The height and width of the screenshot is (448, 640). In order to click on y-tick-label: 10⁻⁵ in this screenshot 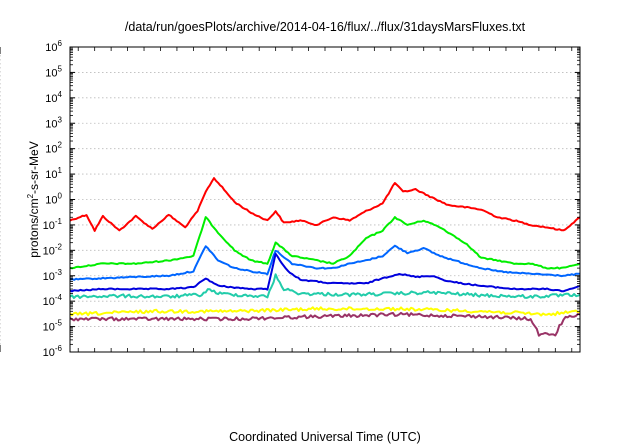, I will do `click(53, 326)`.